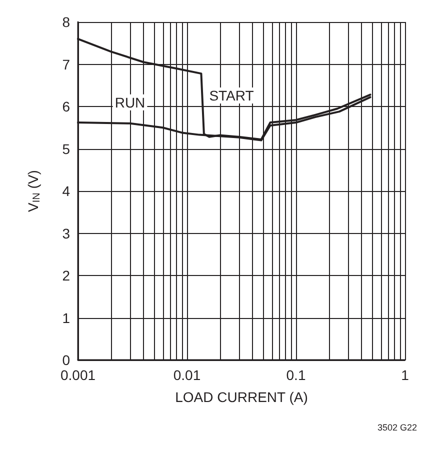  I want to click on x-tick-label: 0.001, so click(78, 375).